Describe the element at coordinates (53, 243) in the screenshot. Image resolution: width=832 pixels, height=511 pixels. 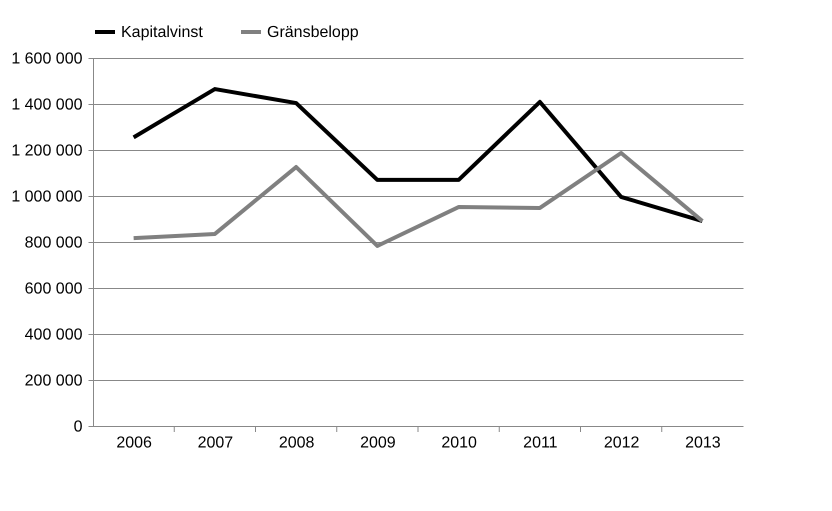
I see `y-tick-label: 800 000` at that location.